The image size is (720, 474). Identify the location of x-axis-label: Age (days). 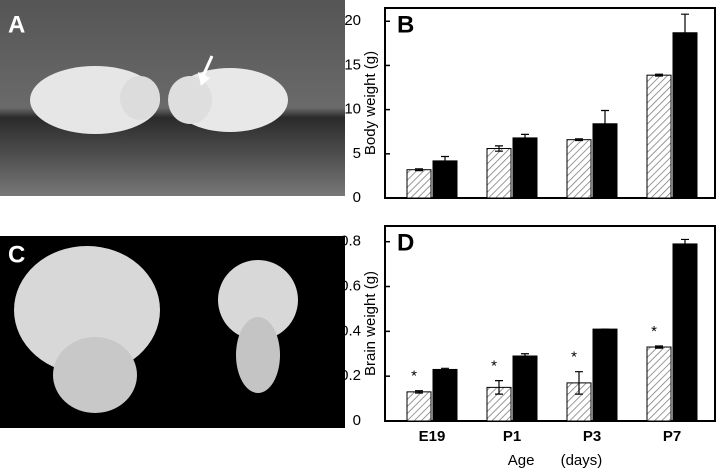
(555, 460).